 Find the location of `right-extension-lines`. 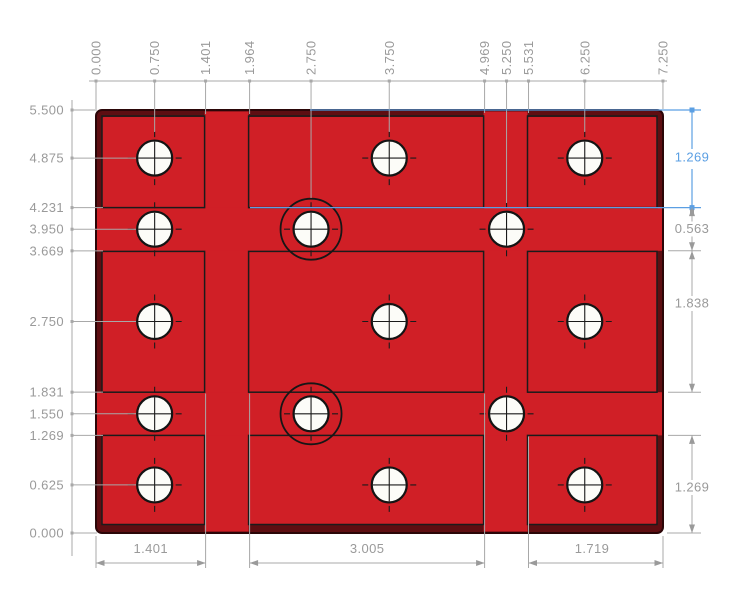

right-extension-lines is located at coordinates (684, 392).